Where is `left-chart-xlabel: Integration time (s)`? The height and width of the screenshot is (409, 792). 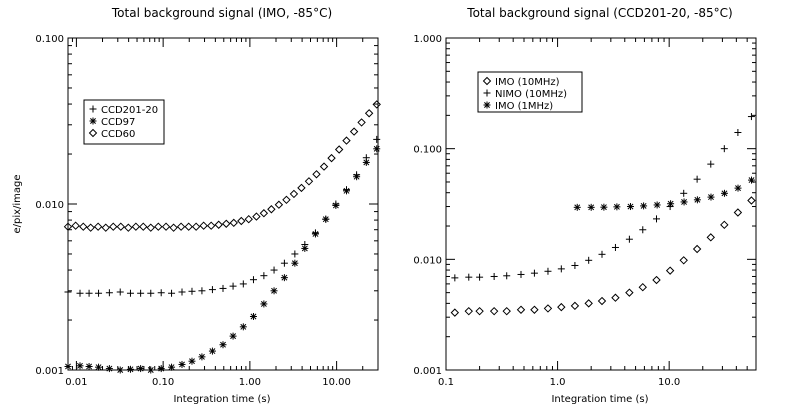 left-chart-xlabel: Integration time (s) is located at coordinates (221, 399).